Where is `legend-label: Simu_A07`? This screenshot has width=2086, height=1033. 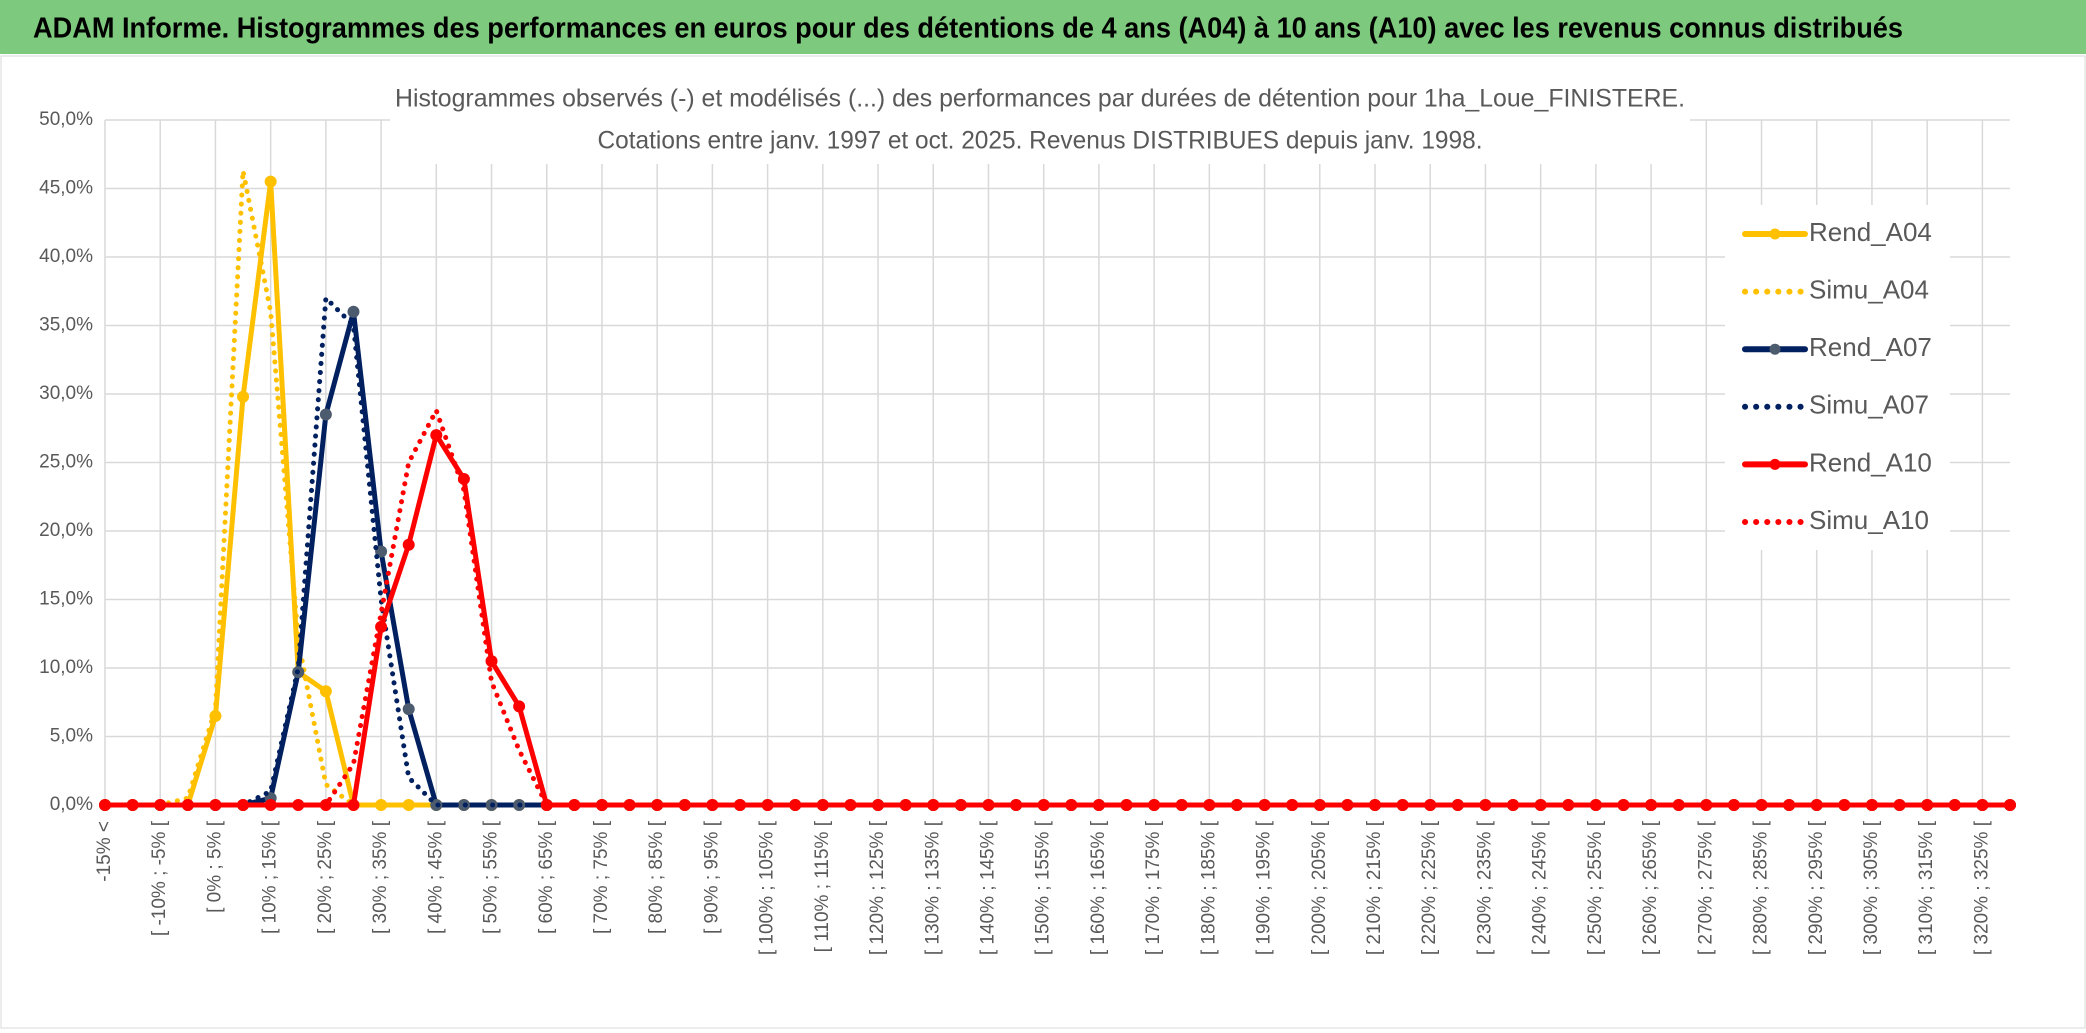
legend-label: Simu_A07 is located at coordinates (1869, 405).